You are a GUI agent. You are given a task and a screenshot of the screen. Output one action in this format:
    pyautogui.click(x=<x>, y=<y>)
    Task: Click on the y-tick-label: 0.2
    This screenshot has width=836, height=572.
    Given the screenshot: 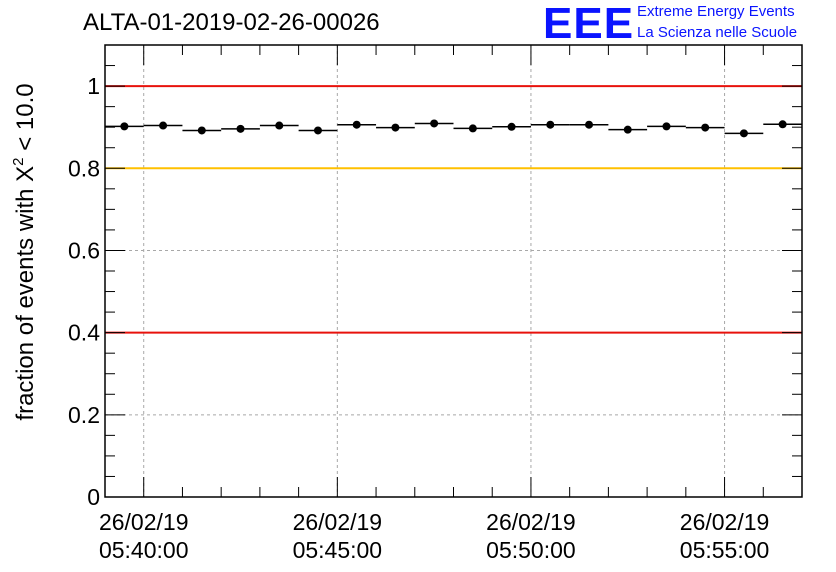 What is the action you would take?
    pyautogui.click(x=84, y=415)
    